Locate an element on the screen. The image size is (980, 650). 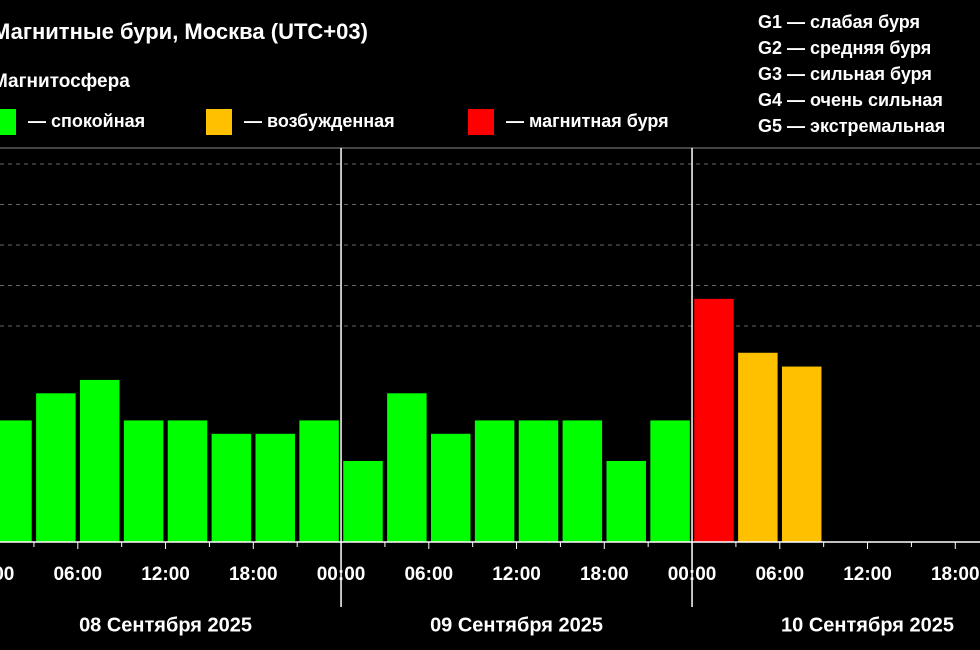
scale-note: G1 — слабая буря is located at coordinates (839, 22).